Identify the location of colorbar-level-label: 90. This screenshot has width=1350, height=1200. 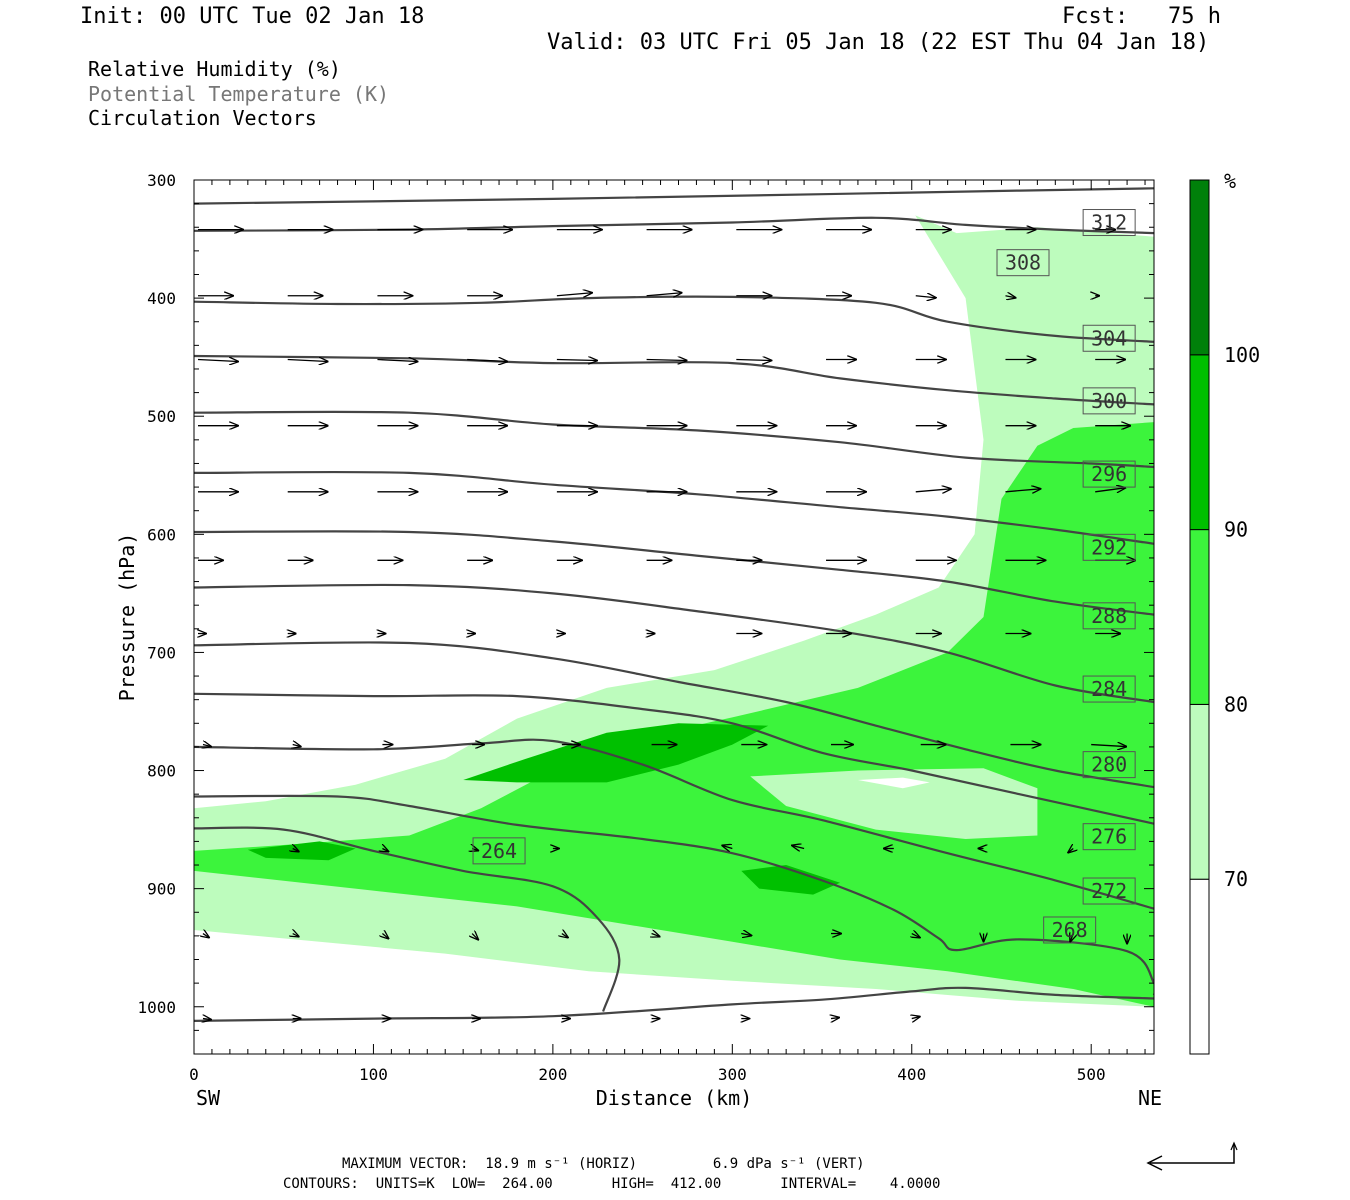
(1236, 530).